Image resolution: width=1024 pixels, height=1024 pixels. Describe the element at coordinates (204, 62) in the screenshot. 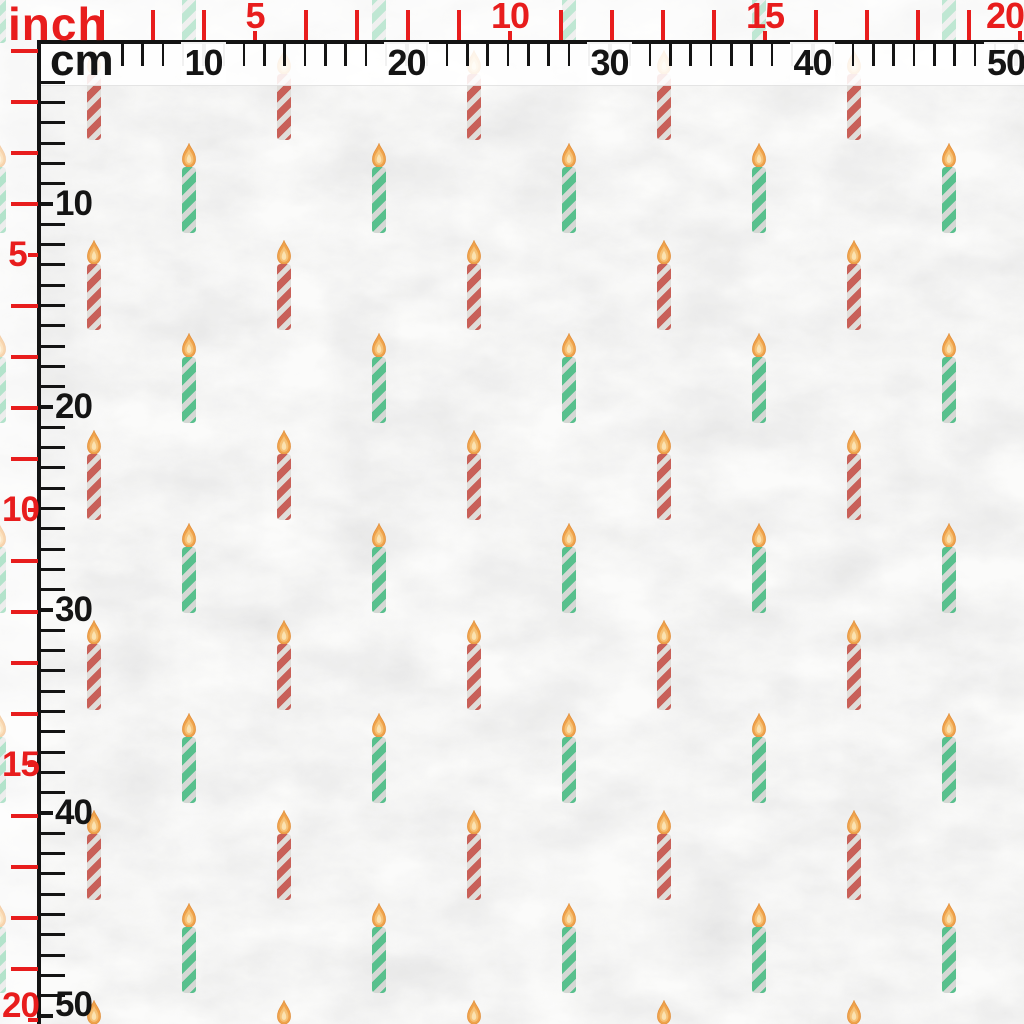

I see `cm-ruler-number: 10` at that location.